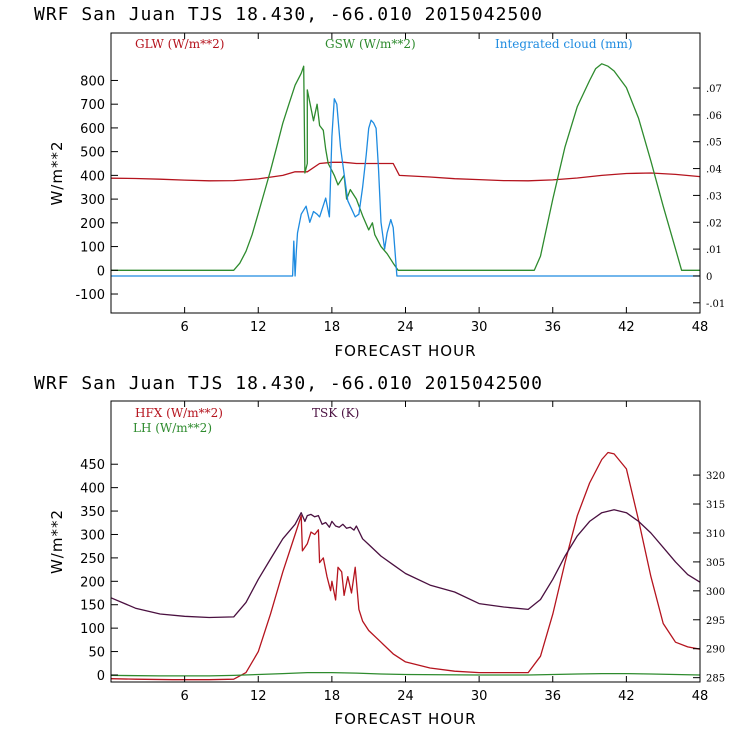 The width and height of the screenshot is (740, 740). Describe the element at coordinates (714, 250) in the screenshot. I see `y2-tick-label: .01` at that location.